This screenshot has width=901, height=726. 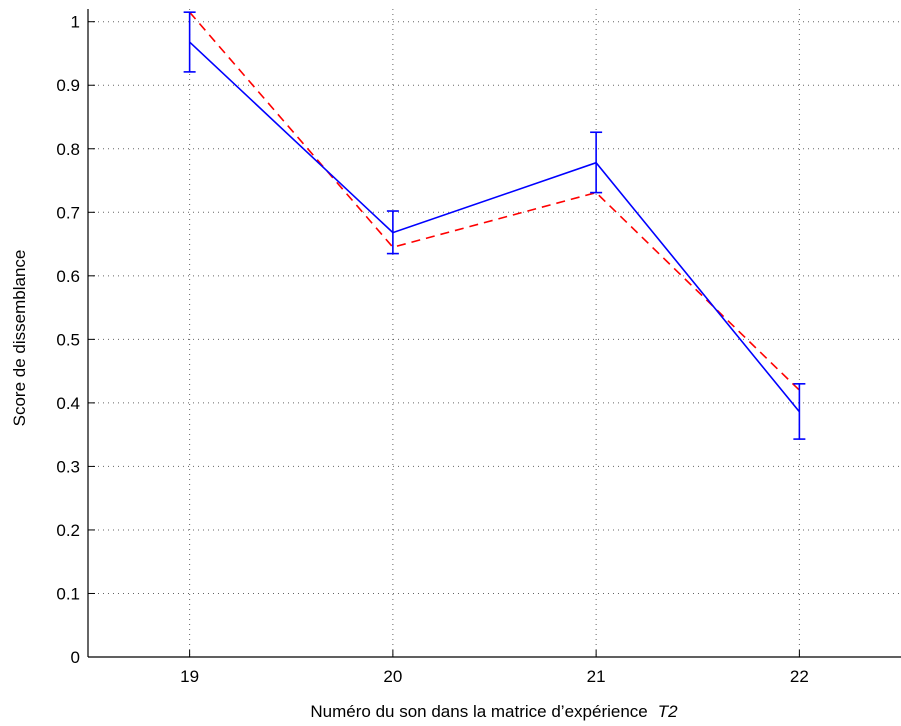 What do you see at coordinates (68, 276) in the screenshot?
I see `y-tick-label: 0.6` at bounding box center [68, 276].